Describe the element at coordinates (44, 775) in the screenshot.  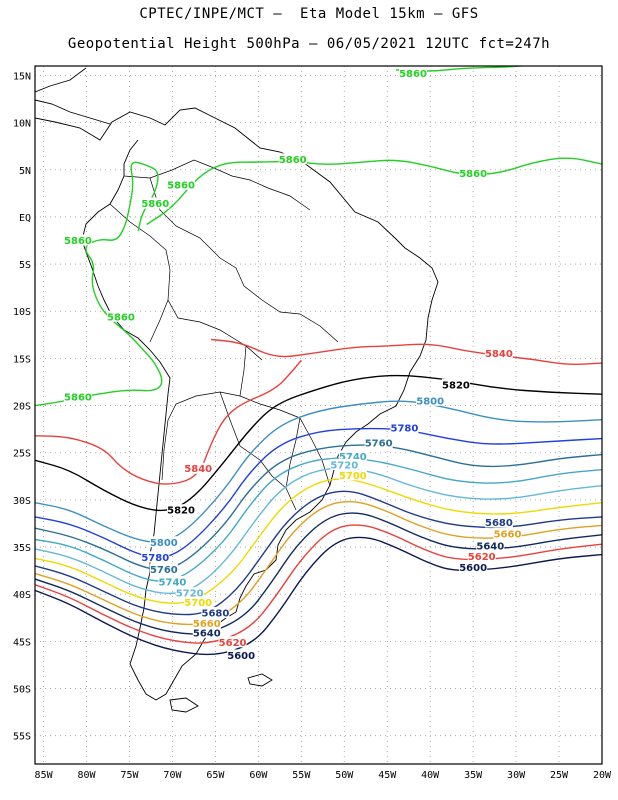
I see `lon-tick-label: 85W` at that location.